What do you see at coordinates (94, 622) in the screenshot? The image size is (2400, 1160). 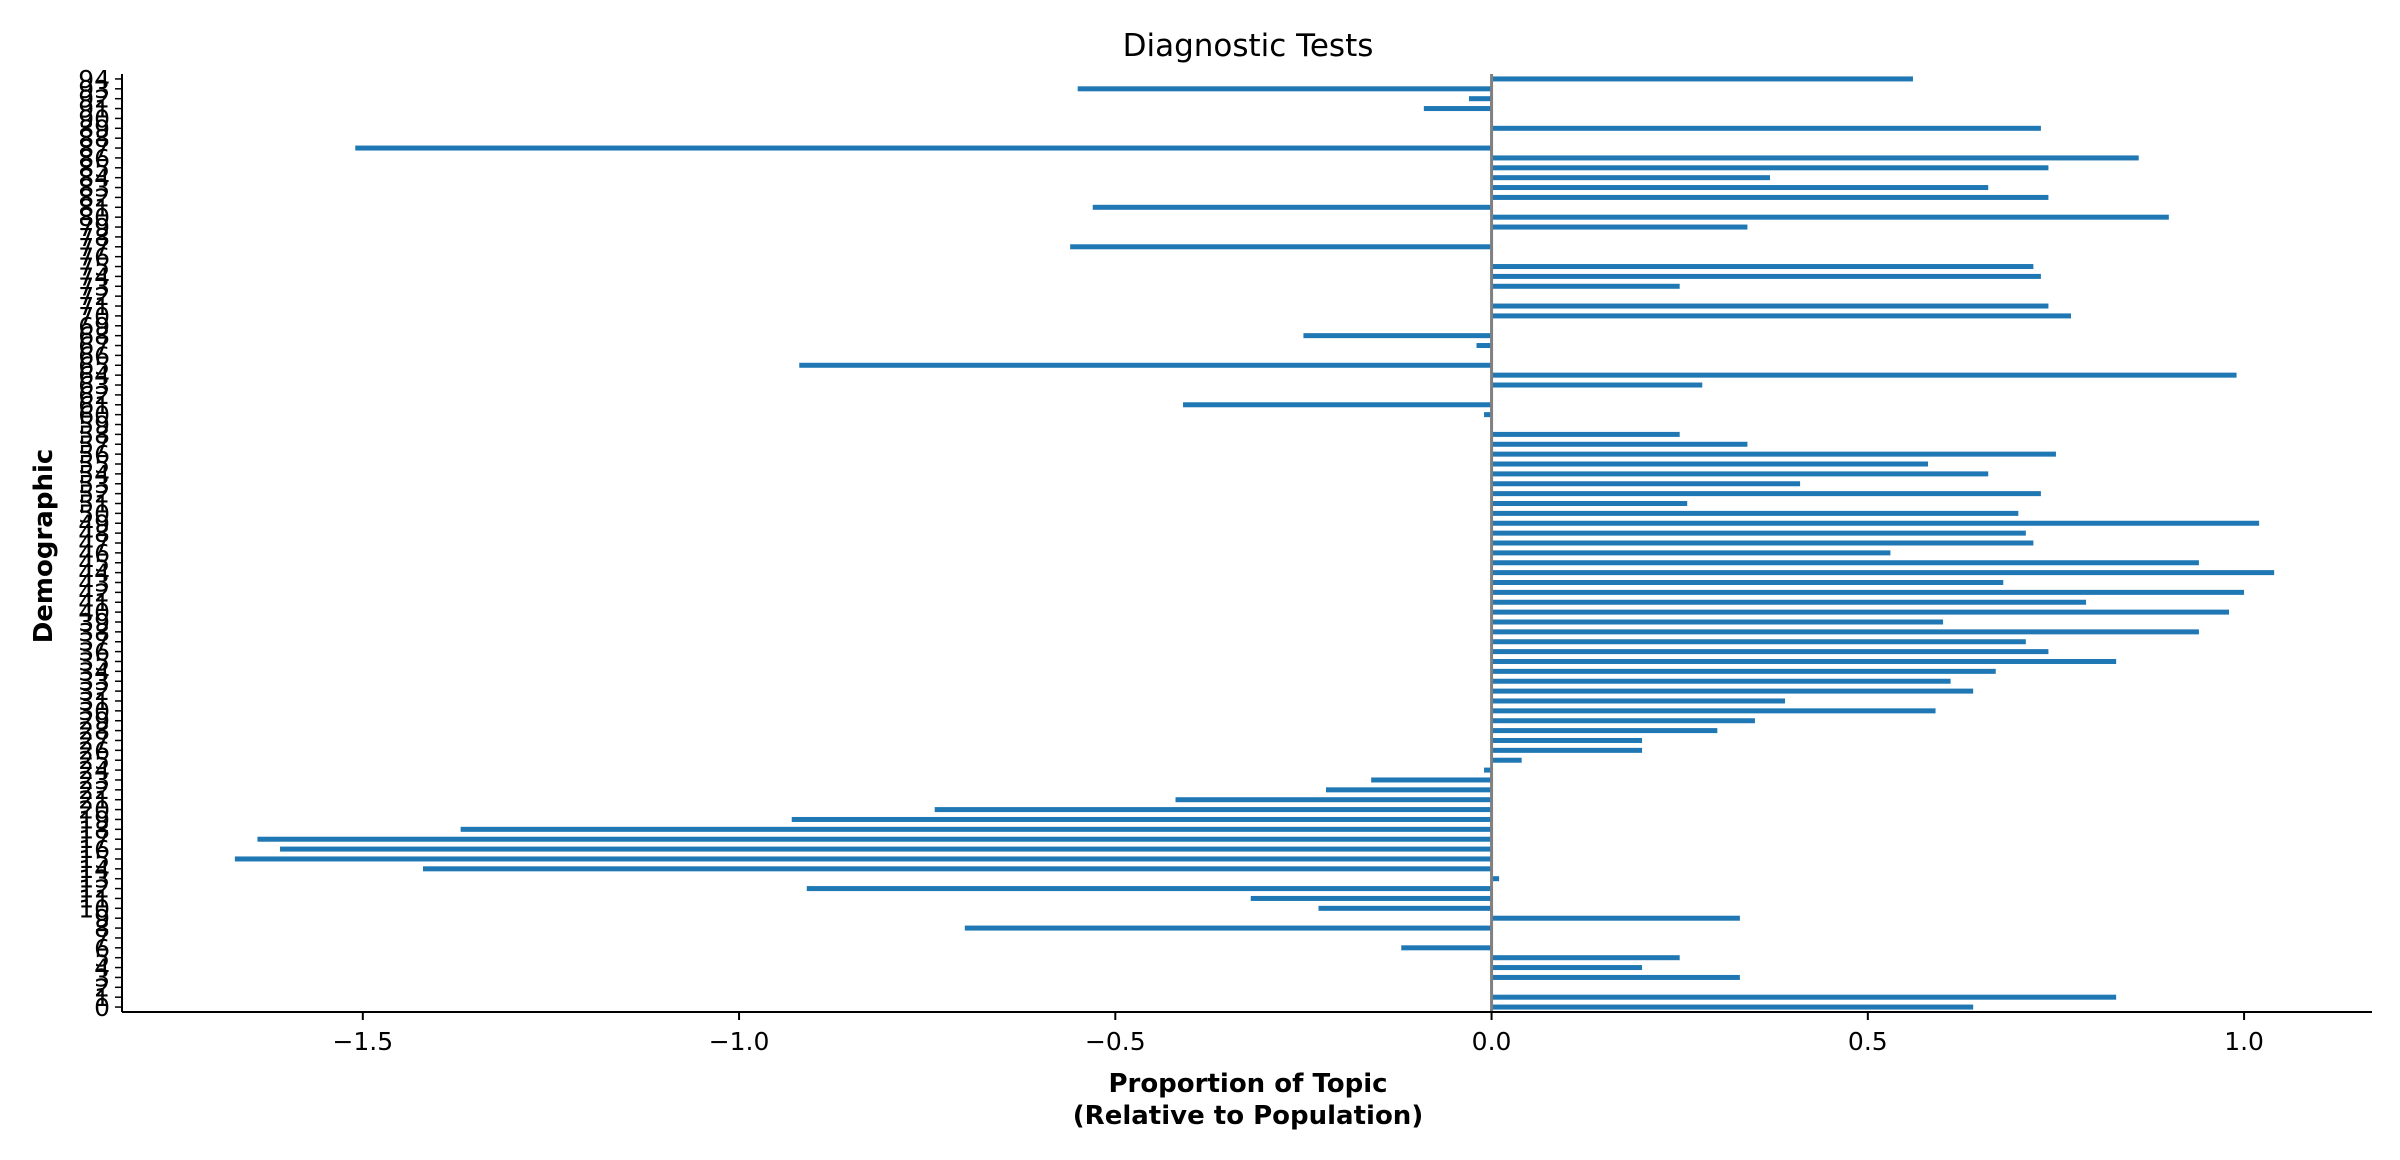 I see `y-tick-label: 39` at bounding box center [94, 622].